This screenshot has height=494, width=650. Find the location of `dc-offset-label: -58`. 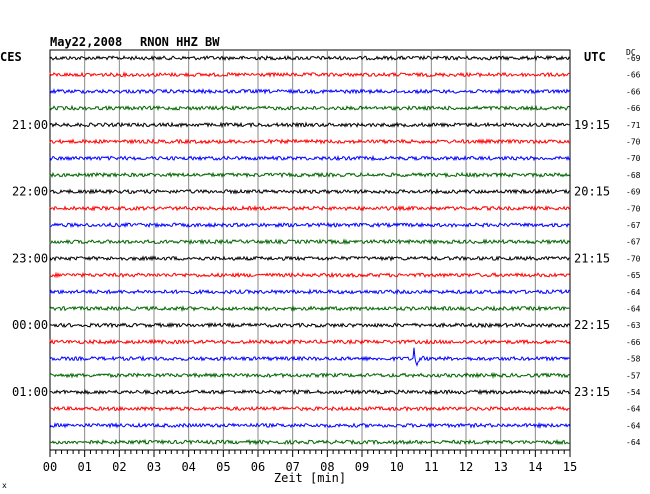

dc-offset-label: -58 is located at coordinates (633, 359).